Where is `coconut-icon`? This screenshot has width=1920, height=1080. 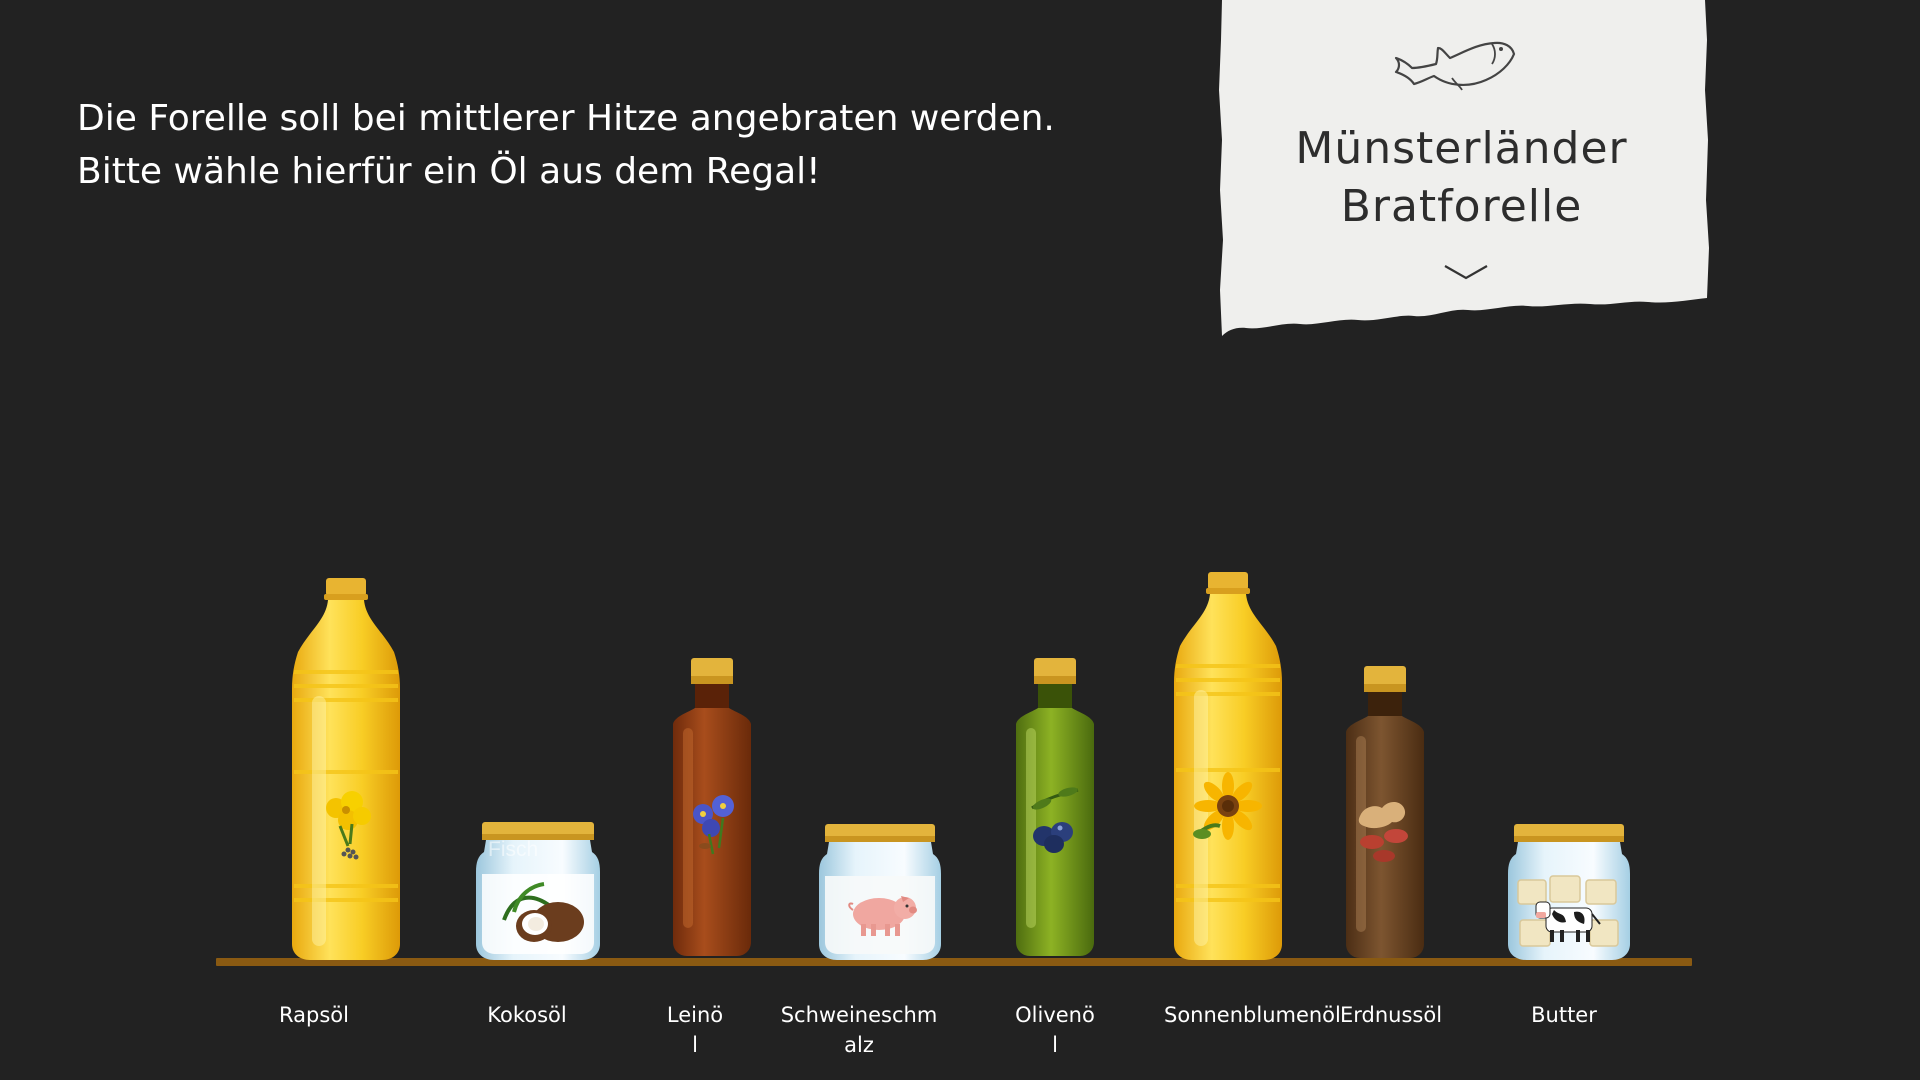 coconut-icon is located at coordinates (543, 912).